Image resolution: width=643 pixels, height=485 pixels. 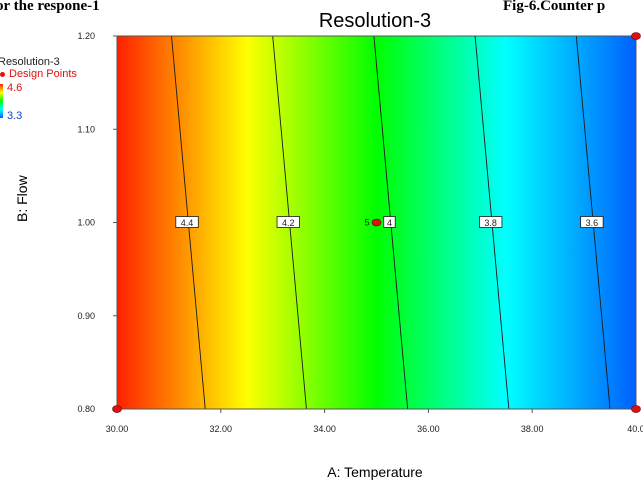 I want to click on figure-caption-right: Fig-6.Counter p, so click(x=554, y=7).